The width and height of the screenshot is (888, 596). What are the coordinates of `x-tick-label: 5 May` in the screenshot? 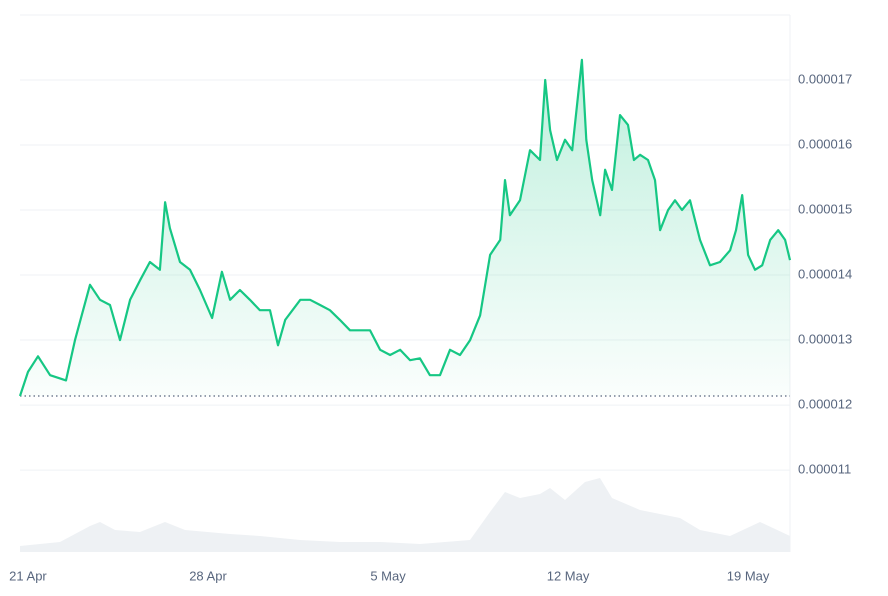 It's located at (388, 575).